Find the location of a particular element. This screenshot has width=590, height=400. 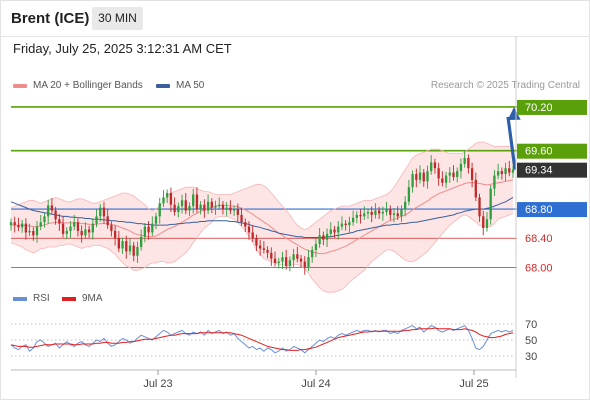

pivot-label: 68.80 is located at coordinates (539, 210).